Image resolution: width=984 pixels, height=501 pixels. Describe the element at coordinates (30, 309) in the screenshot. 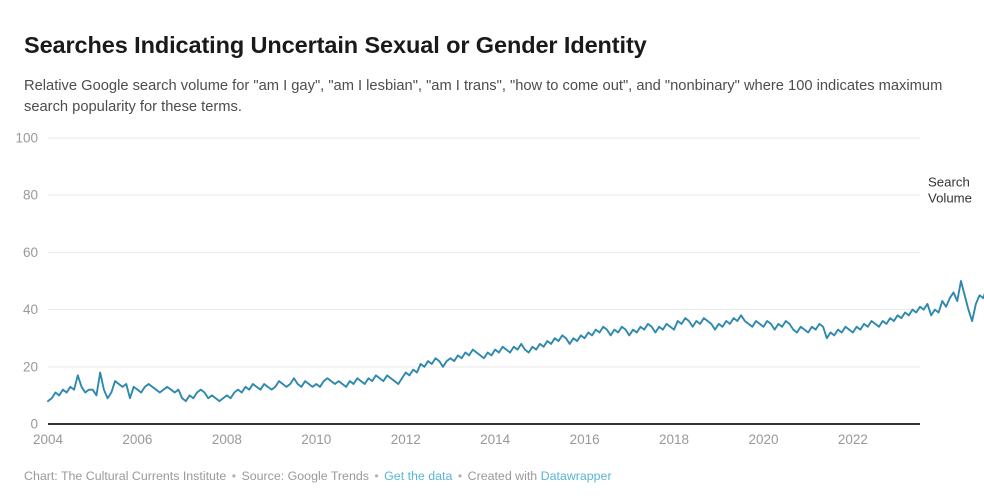

I see `y-axis-tick-label: 40` at that location.